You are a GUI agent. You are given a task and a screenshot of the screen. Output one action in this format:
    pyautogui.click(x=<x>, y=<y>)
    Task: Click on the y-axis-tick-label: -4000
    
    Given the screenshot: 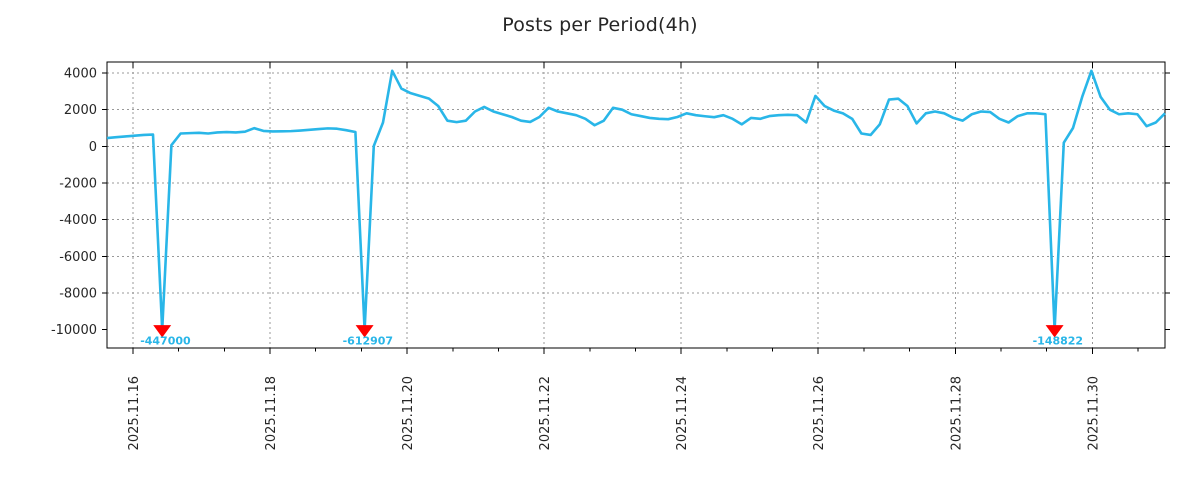 What is the action you would take?
    pyautogui.click(x=78, y=220)
    